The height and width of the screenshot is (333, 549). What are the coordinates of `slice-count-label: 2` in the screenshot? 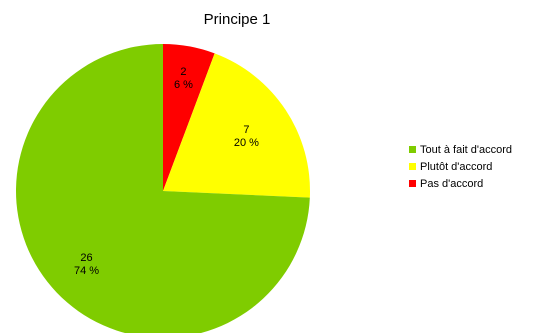 It's located at (183, 72).